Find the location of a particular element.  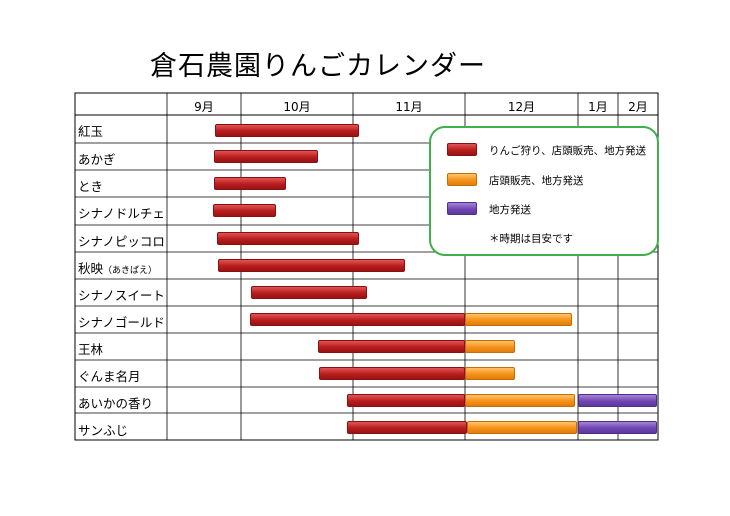

month-header-feb: 2月 is located at coordinates (638, 107).